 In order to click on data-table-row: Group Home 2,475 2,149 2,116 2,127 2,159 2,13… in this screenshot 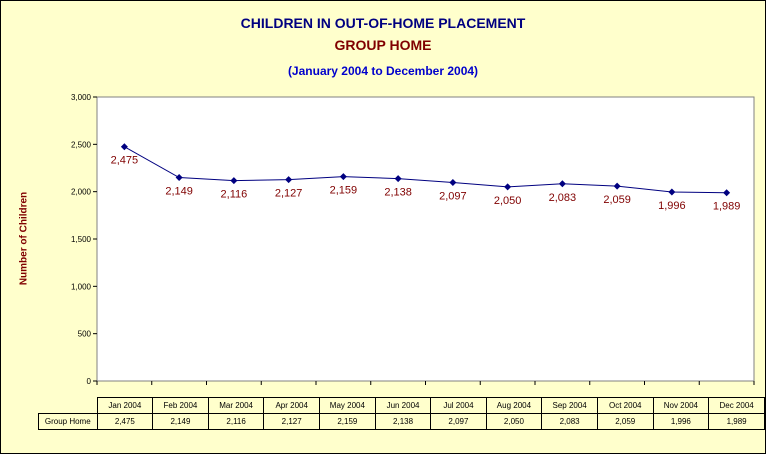, I will do `click(401, 421)`.